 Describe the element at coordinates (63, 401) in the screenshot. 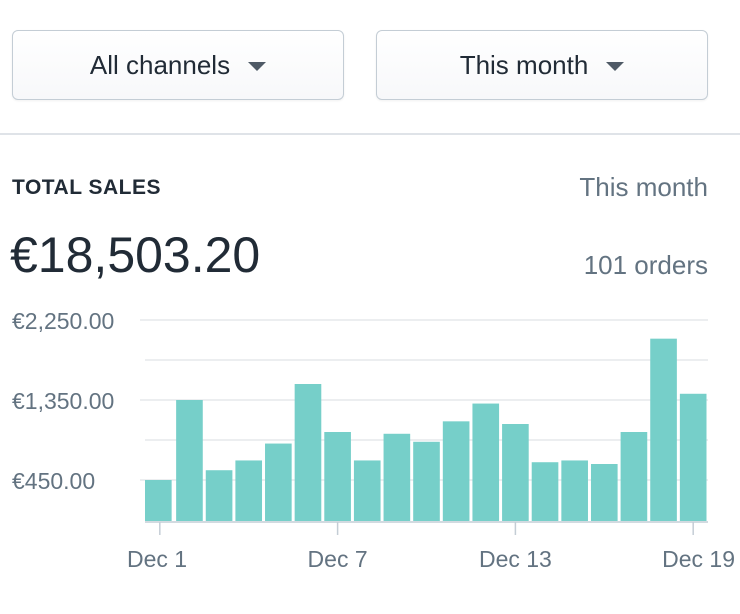

I see `y-tick-label: €1,350.00` at that location.